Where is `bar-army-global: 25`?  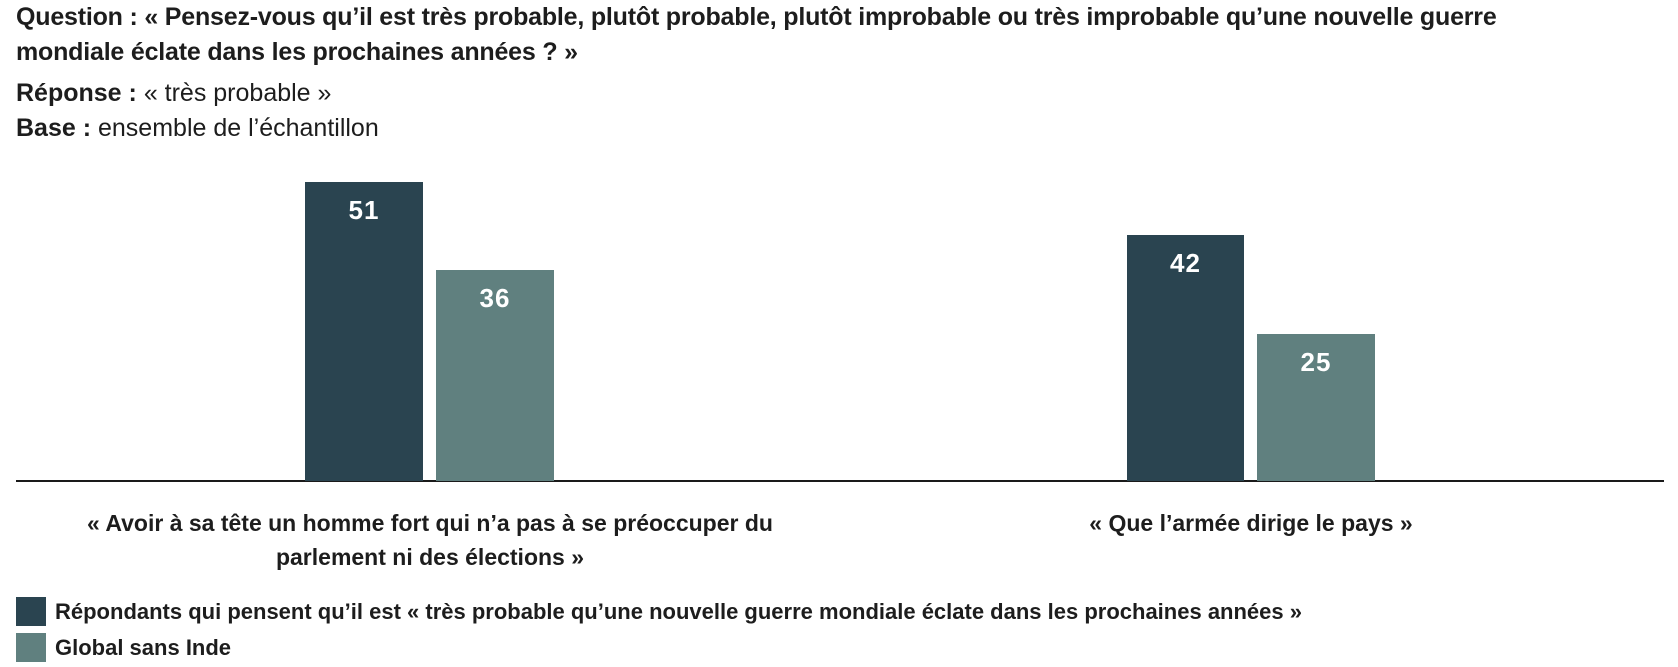
bar-army-global: 25 is located at coordinates (1316, 407).